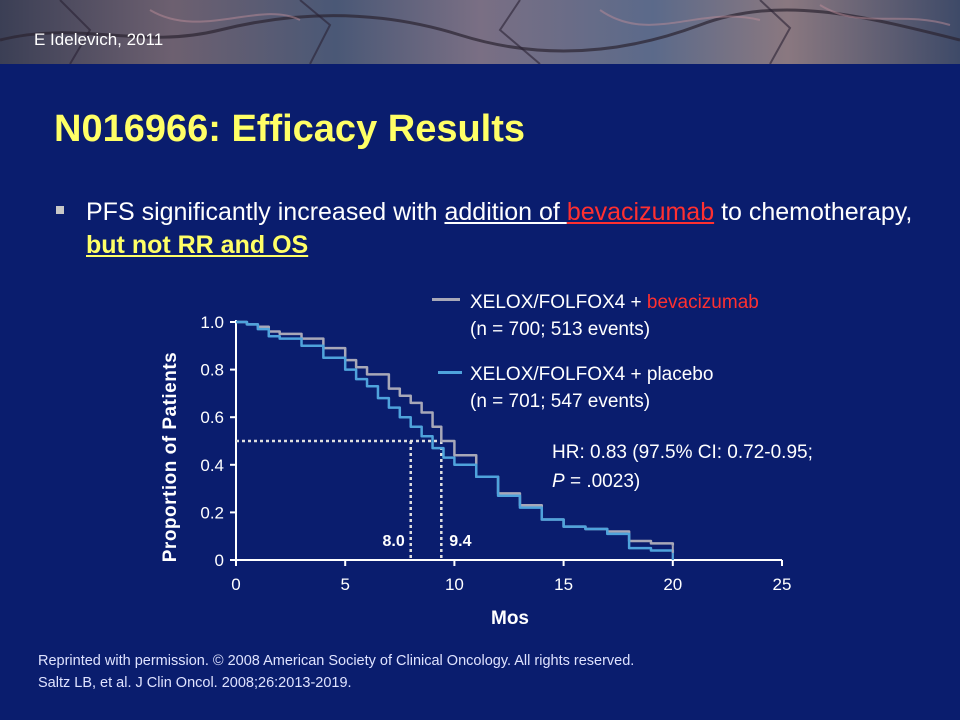 The height and width of the screenshot is (720, 960). Describe the element at coordinates (602, 481) in the screenshot. I see `hr-p-value: = .0023)` at that location.